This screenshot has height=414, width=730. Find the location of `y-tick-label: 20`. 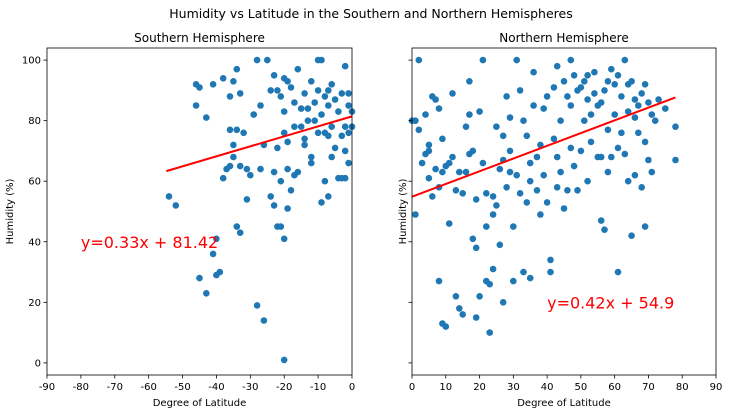

y-tick-label: 20 is located at coordinates (34, 303).